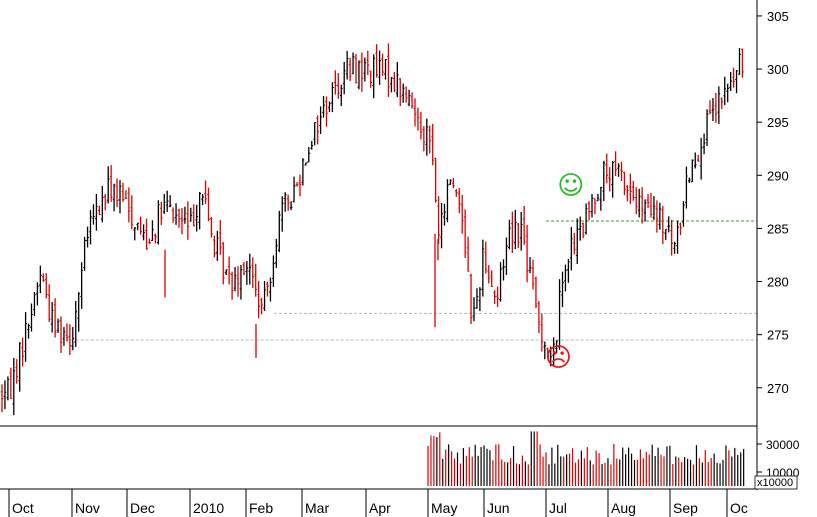 The height and width of the screenshot is (517, 817). Describe the element at coordinates (142, 508) in the screenshot. I see `x-tick-label: Dec` at that location.